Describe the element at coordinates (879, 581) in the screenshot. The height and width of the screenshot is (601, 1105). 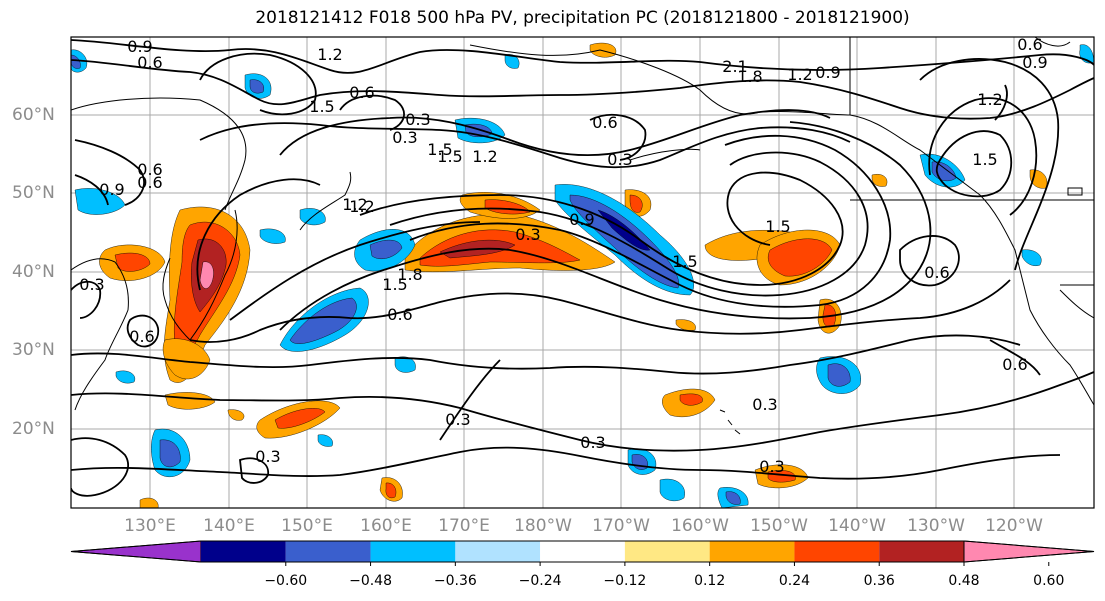
I see `colorbar-tick-label: 0.36` at that location.